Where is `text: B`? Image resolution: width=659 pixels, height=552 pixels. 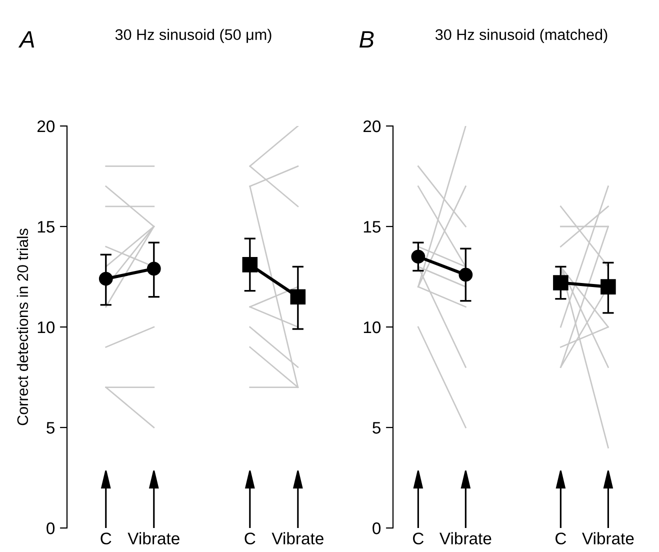 text: B is located at coordinates (366, 39).